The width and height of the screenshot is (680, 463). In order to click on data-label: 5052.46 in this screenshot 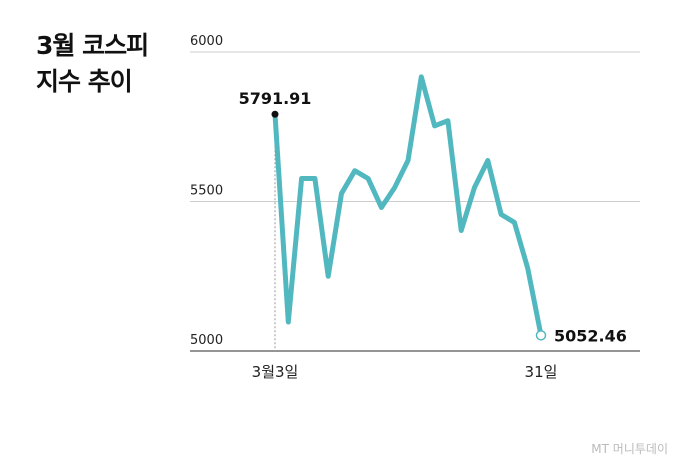, I will do `click(590, 335)`.